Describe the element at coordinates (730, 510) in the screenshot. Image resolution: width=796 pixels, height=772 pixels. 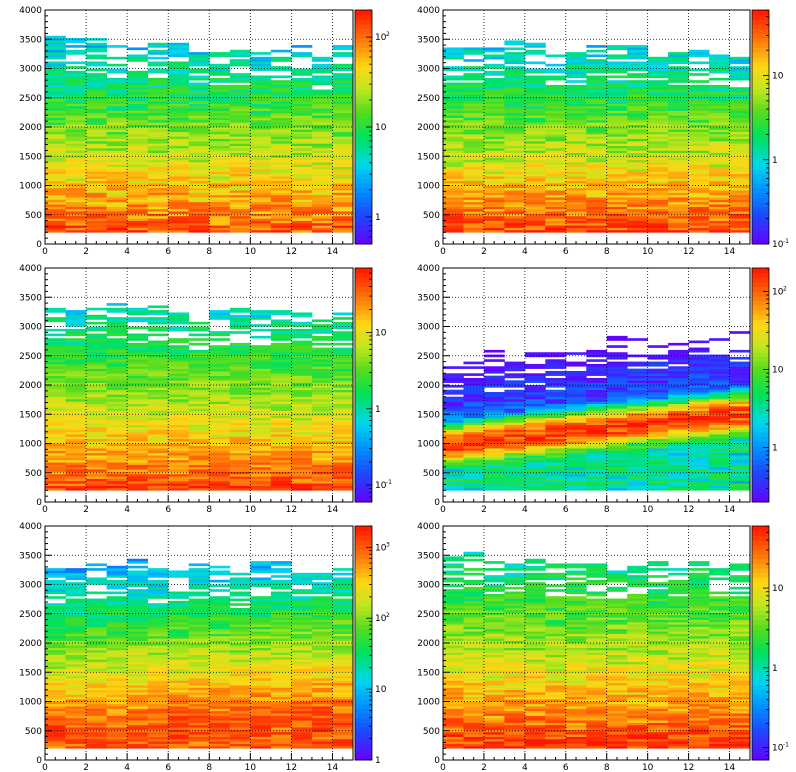
I see `x-tick-label: 14` at that location.